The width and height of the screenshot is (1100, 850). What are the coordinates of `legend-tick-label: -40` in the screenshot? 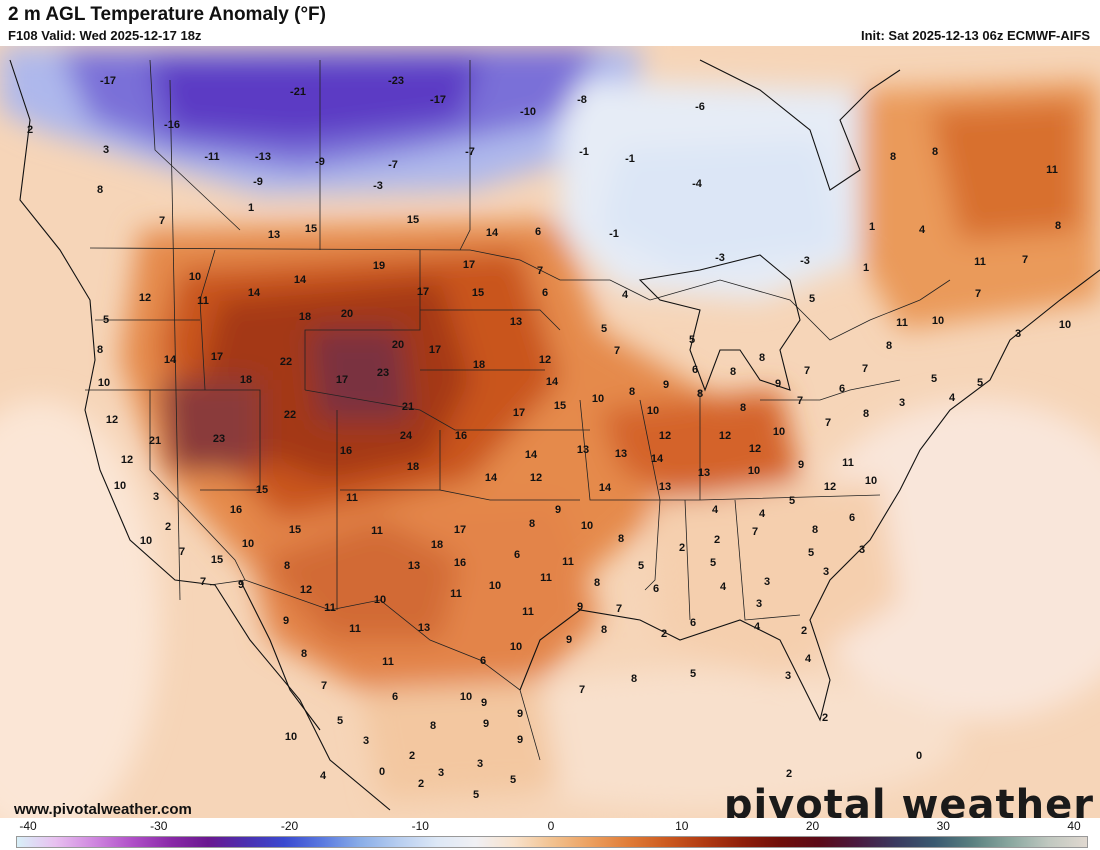 It's located at (28, 826).